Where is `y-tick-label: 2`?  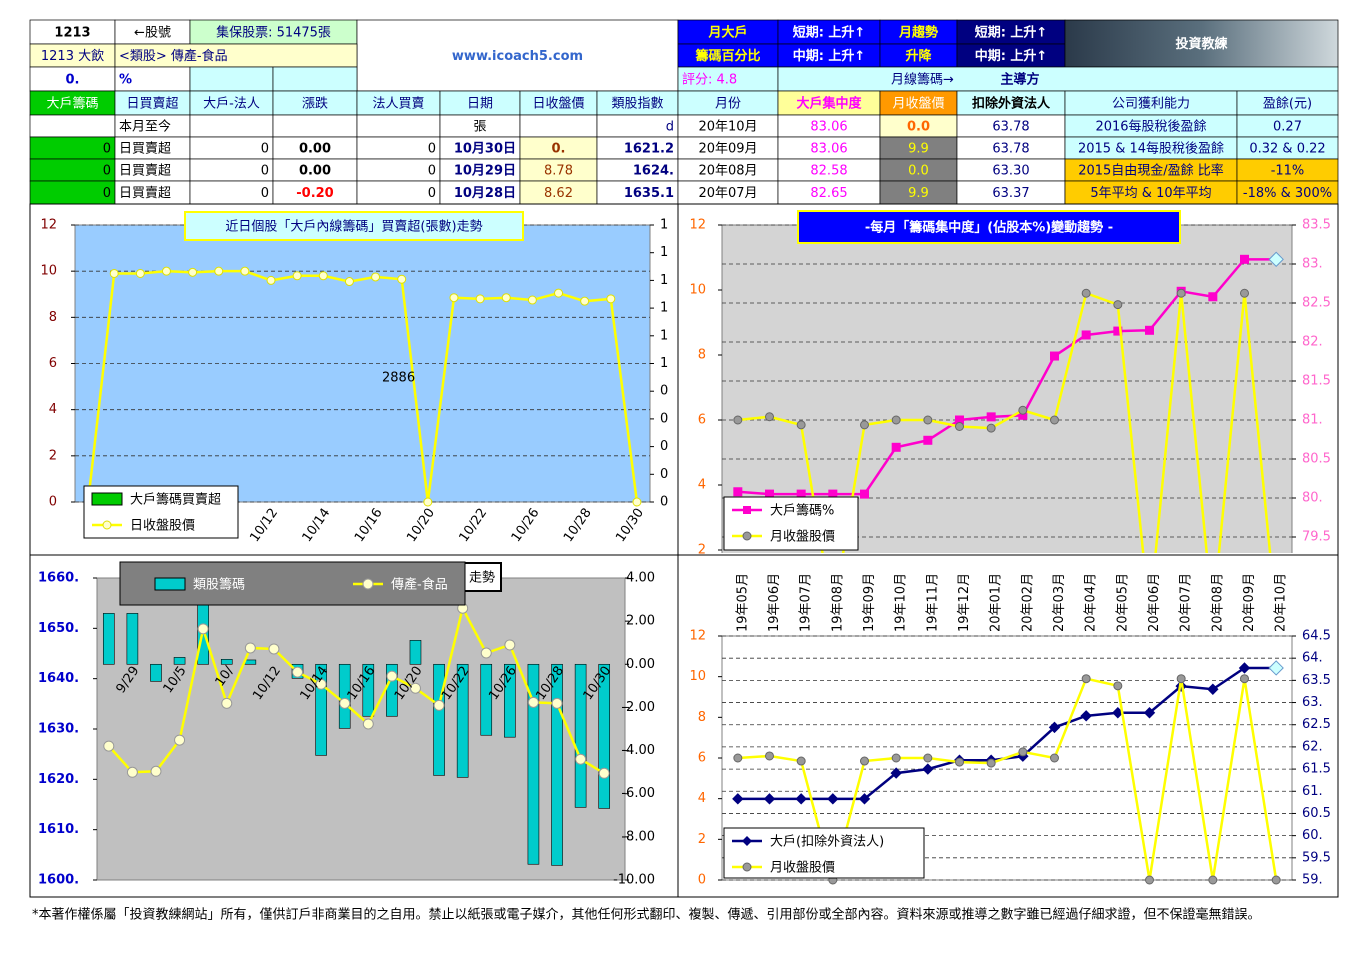 y-tick-label: 2 is located at coordinates (53, 455).